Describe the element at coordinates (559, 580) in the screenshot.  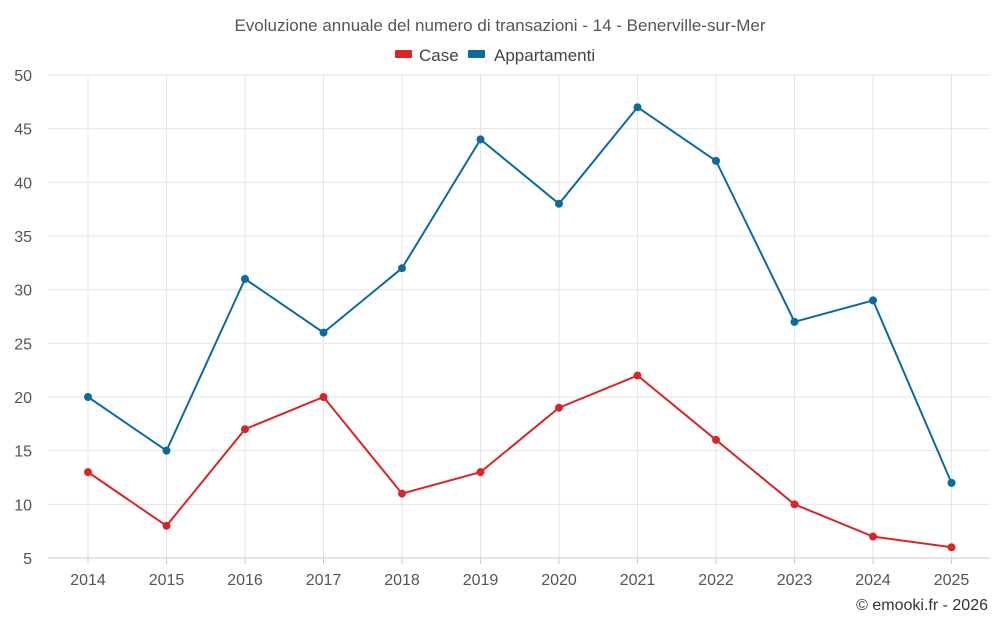
I see `x-tick-label: 2020` at that location.